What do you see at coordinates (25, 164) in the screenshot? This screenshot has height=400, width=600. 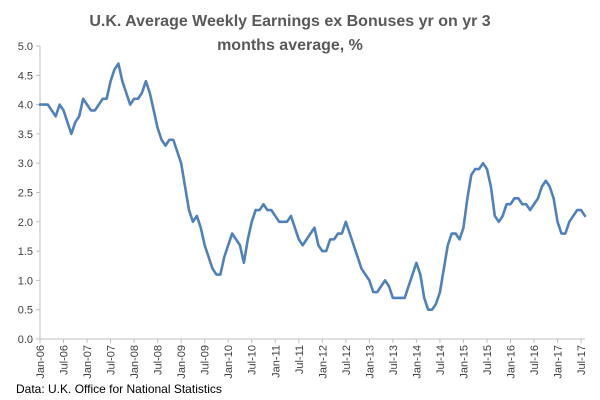 I see `y-tick-label: 3.0` at bounding box center [25, 164].